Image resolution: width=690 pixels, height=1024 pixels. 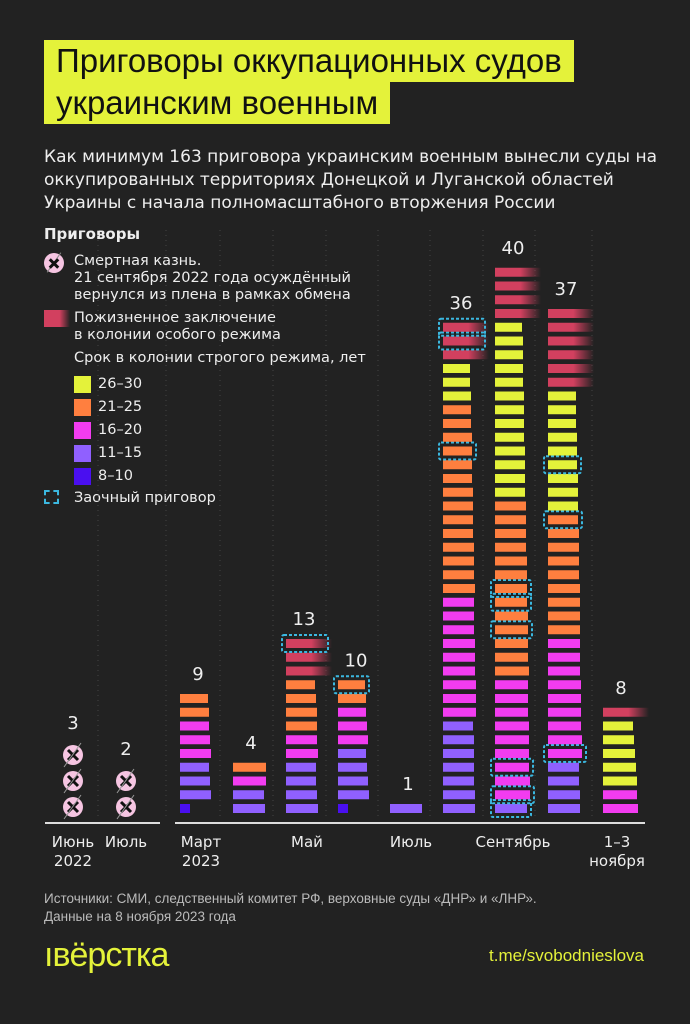 I want to click on column-total: 1, so click(x=407, y=784).